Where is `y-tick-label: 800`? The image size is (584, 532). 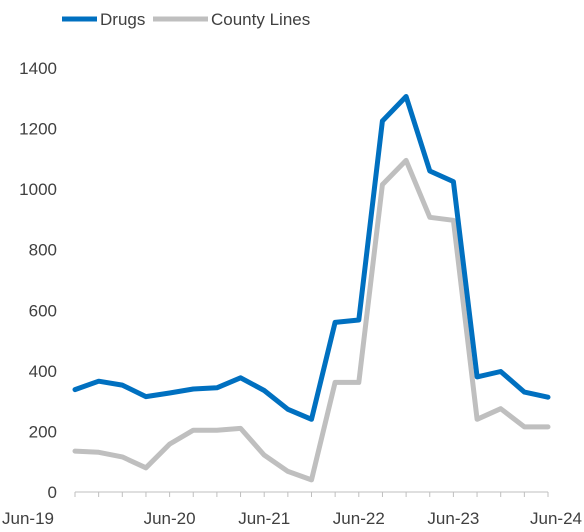
y-tick-label: 800 is located at coordinates (43, 250).